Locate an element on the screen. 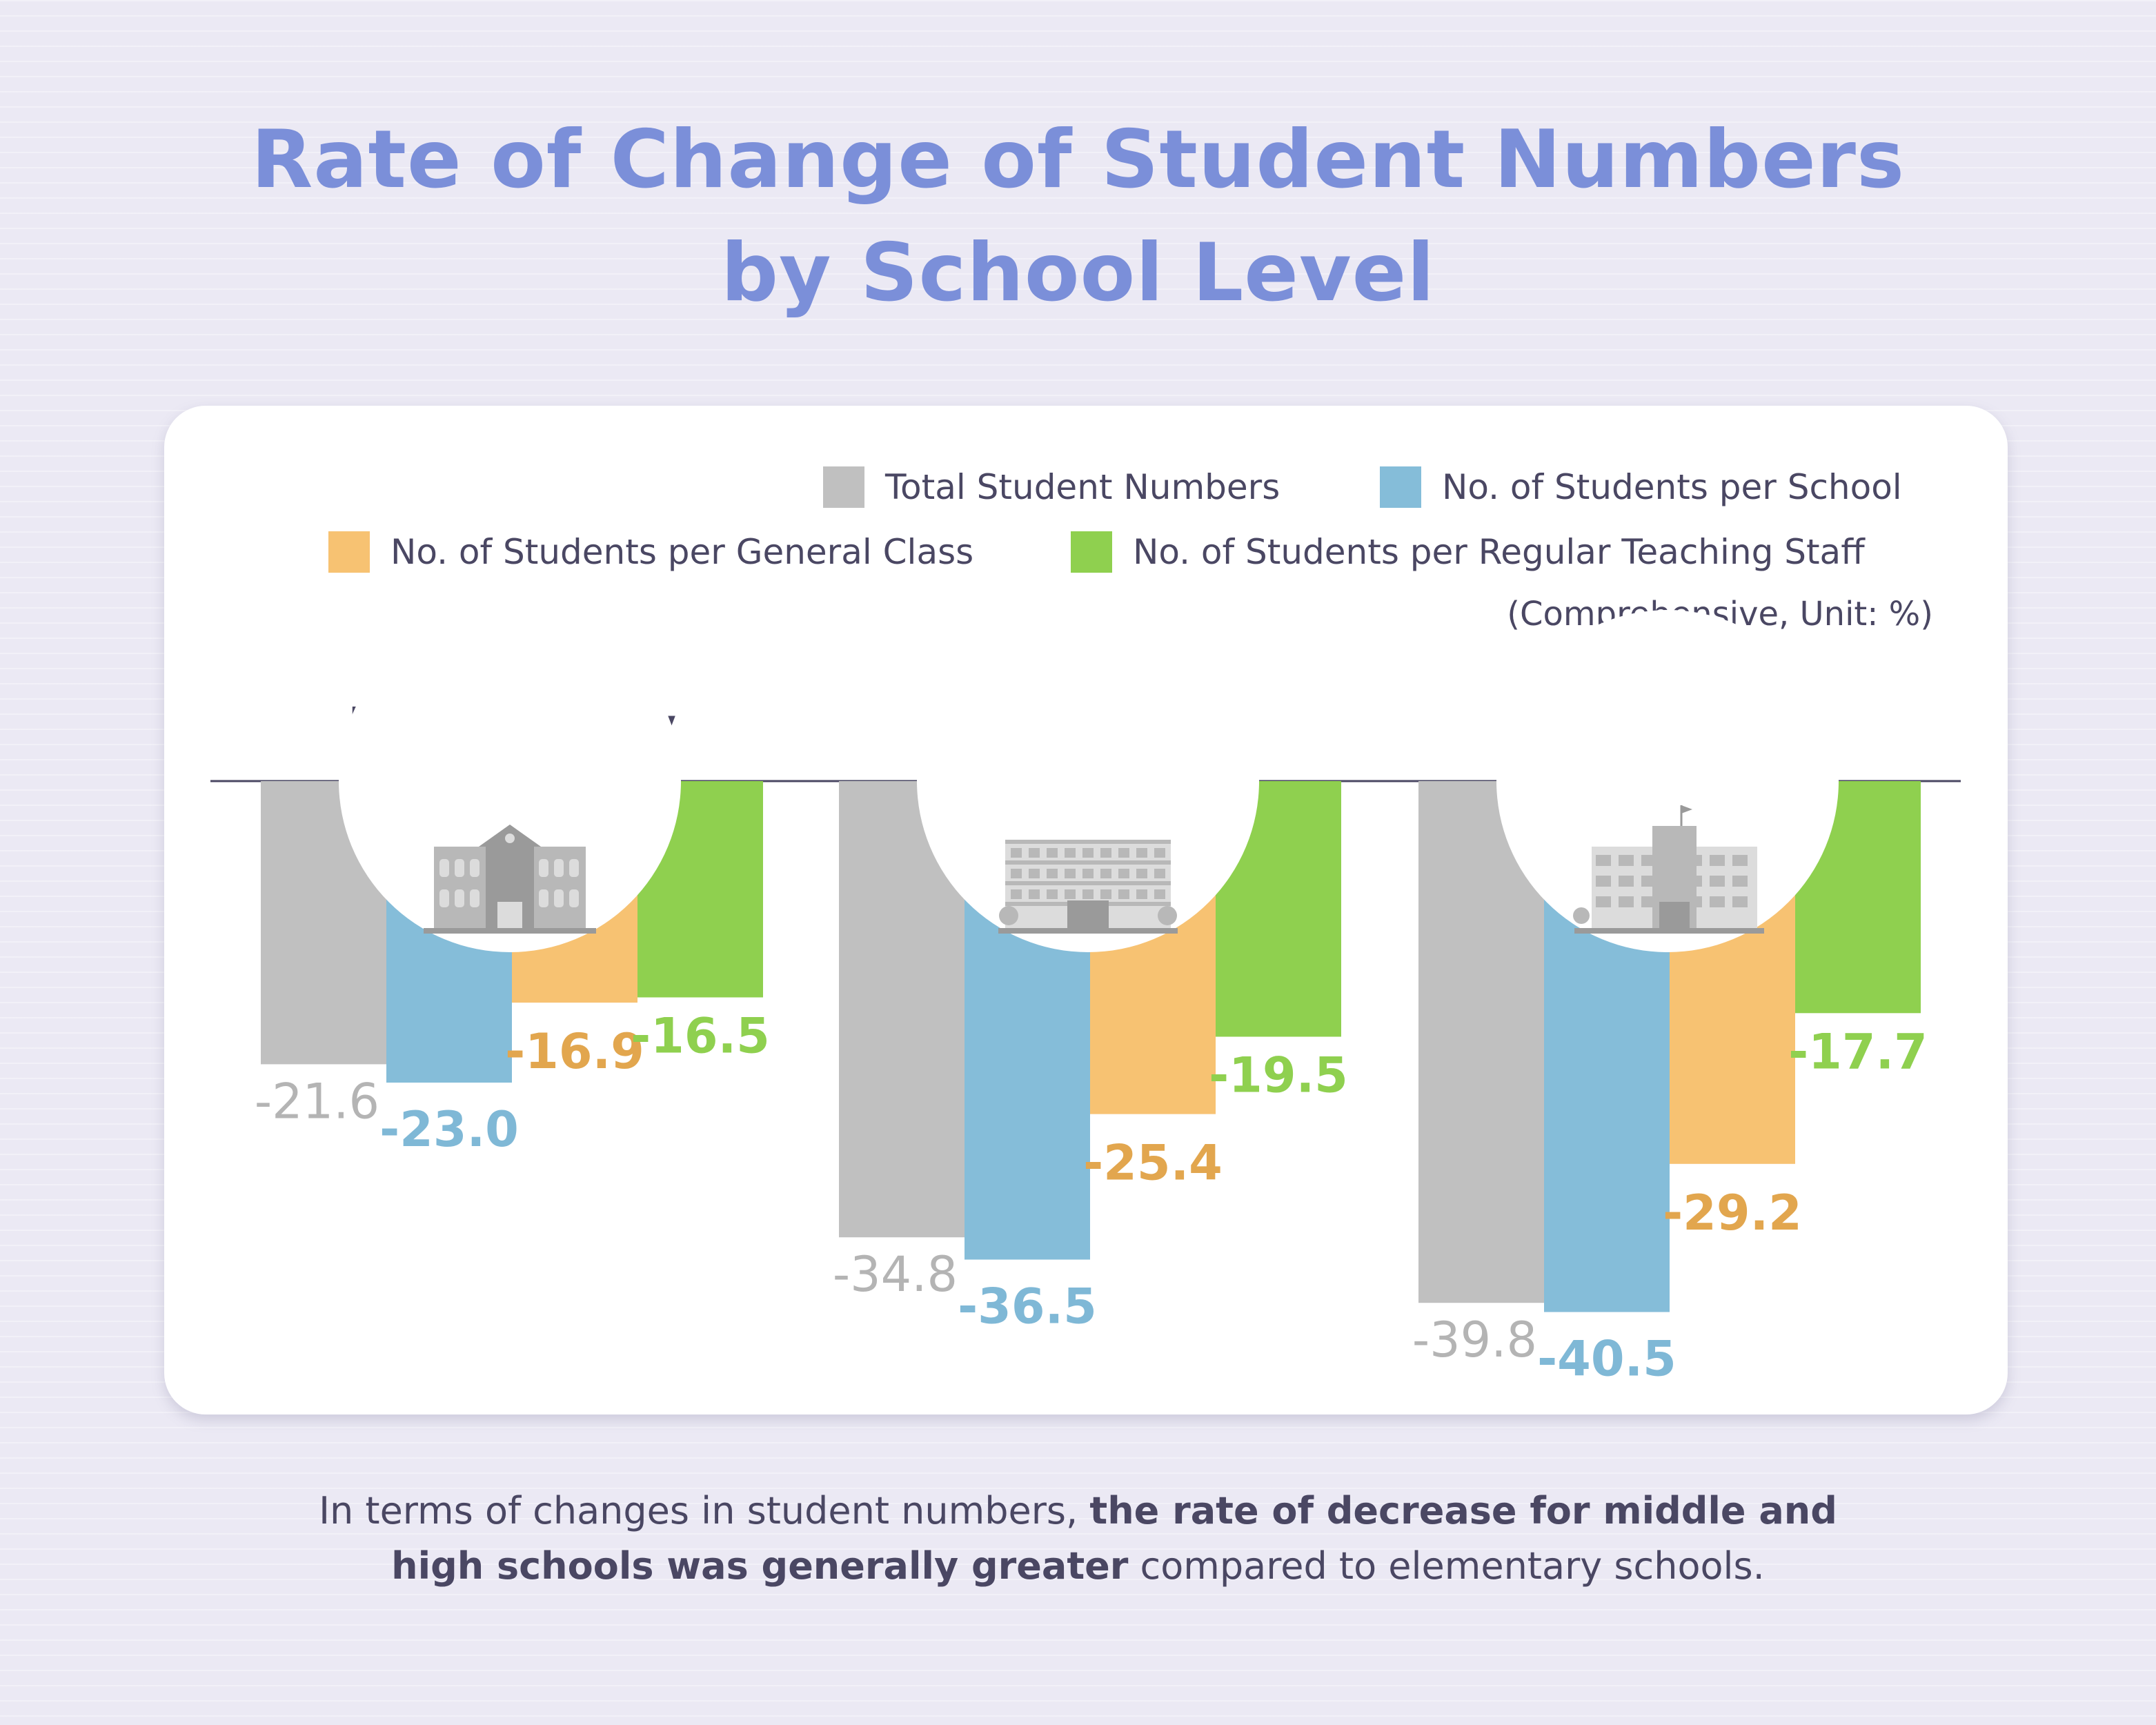 This screenshot has height=1725, width=2156. legend-item-total: Total Student Numbers is located at coordinates (1051, 487).